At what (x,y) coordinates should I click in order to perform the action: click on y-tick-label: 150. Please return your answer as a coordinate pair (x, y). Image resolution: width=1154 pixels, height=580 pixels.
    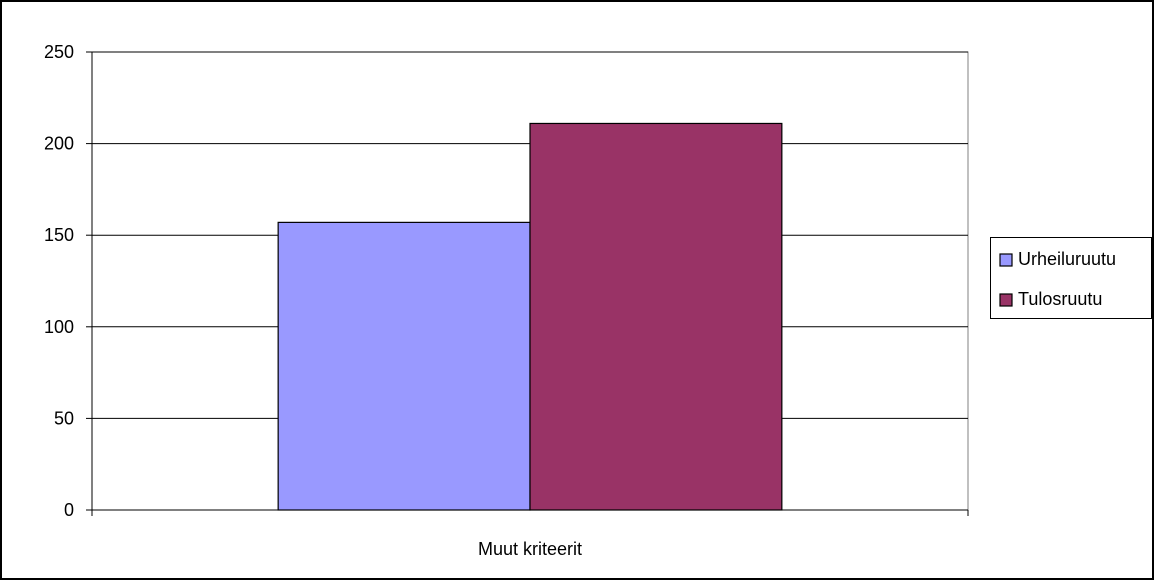
    Looking at the image, I should click on (59, 235).